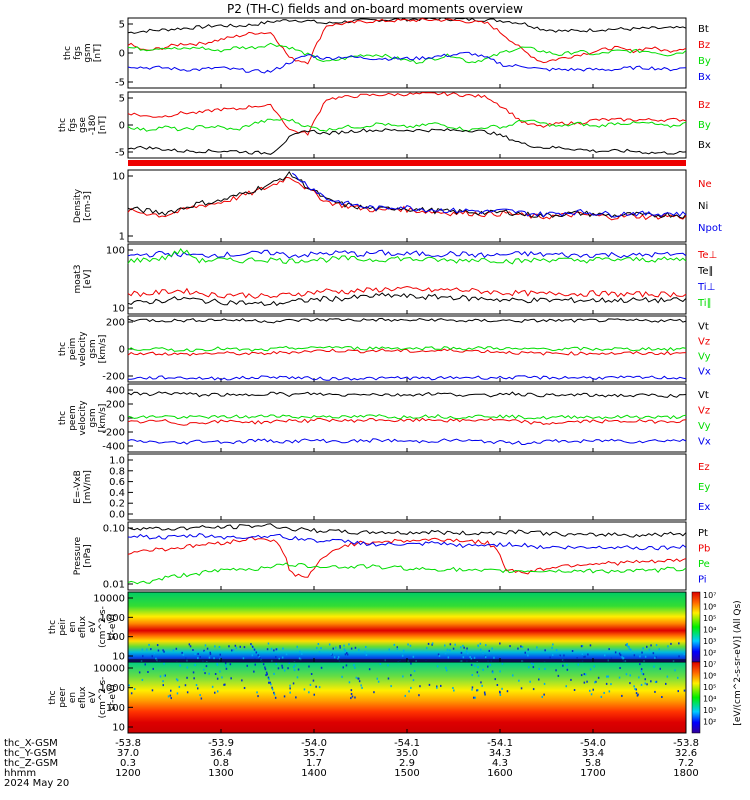 Image resolution: width=750 pixels, height=800 pixels. I want to click on spectrogram, so click(407, 627).